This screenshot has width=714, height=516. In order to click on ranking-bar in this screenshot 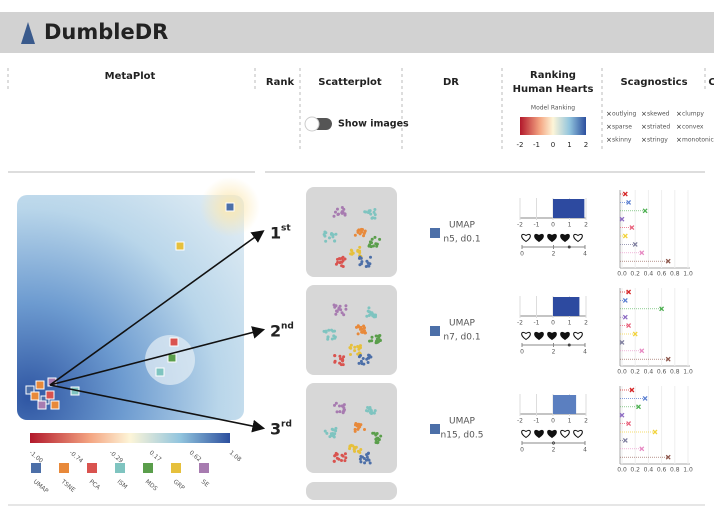, I will do `click(565, 404)`.